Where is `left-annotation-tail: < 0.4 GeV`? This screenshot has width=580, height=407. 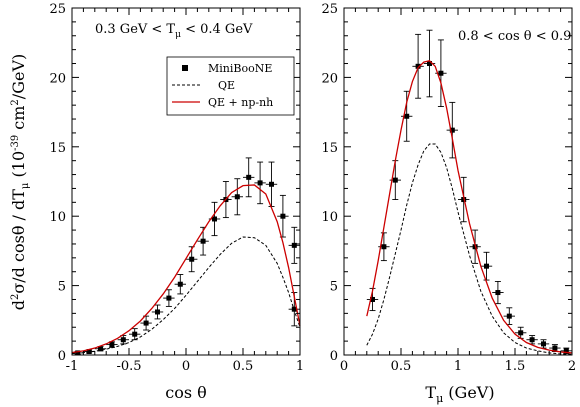 left-annotation-tail: < 0.4 GeV is located at coordinates (217, 29).